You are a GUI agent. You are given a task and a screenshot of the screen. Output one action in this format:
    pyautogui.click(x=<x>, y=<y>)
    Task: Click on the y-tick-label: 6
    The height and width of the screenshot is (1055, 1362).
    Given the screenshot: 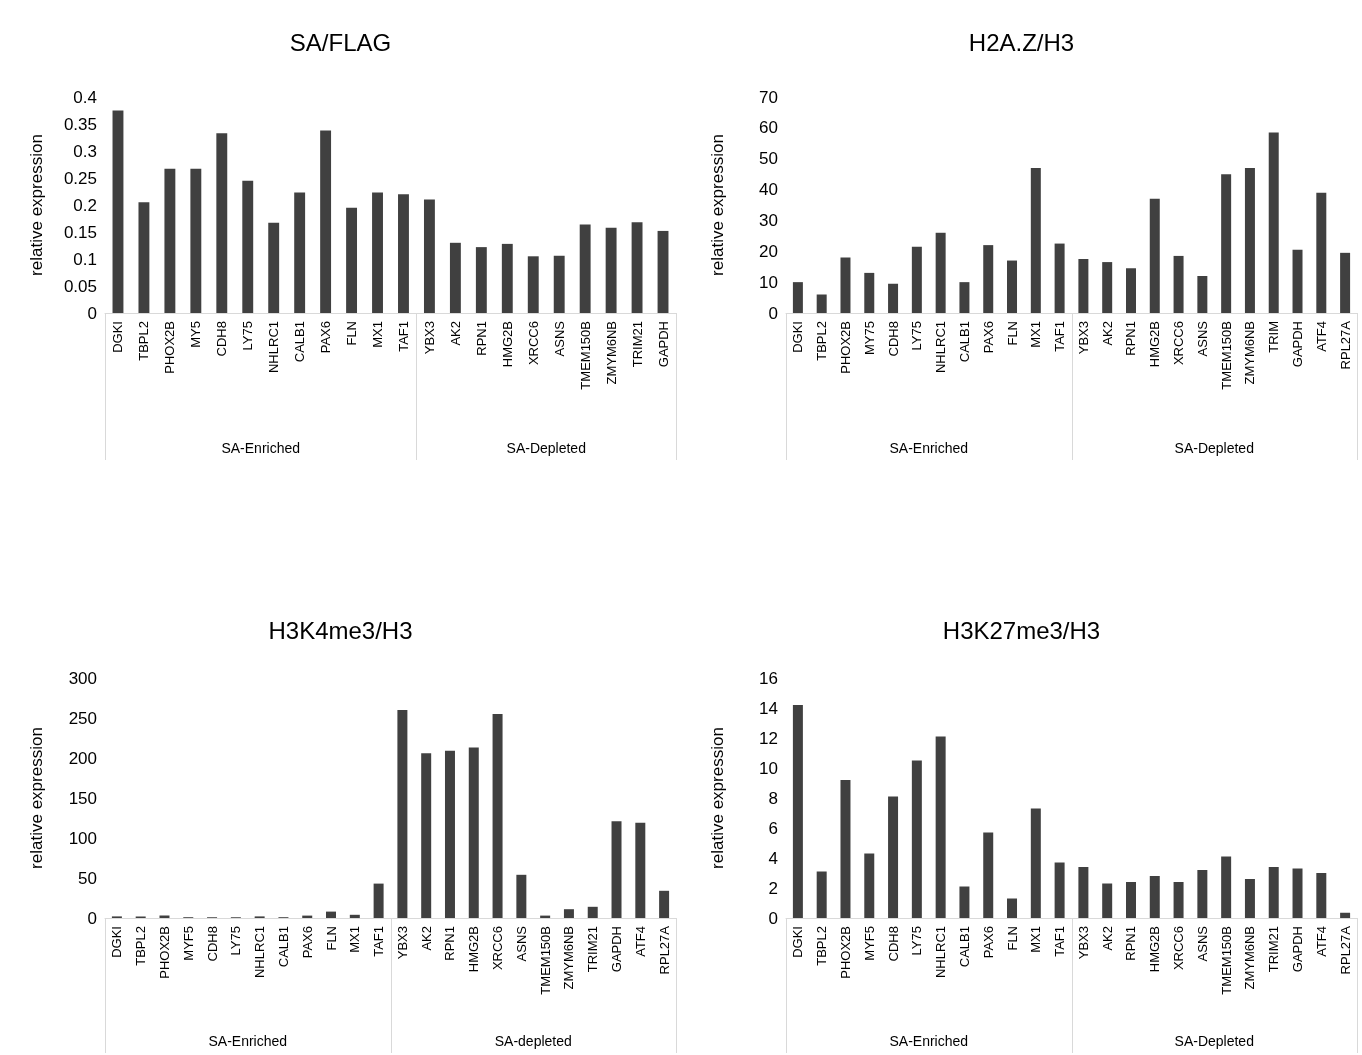 What is the action you would take?
    pyautogui.click(x=773, y=828)
    